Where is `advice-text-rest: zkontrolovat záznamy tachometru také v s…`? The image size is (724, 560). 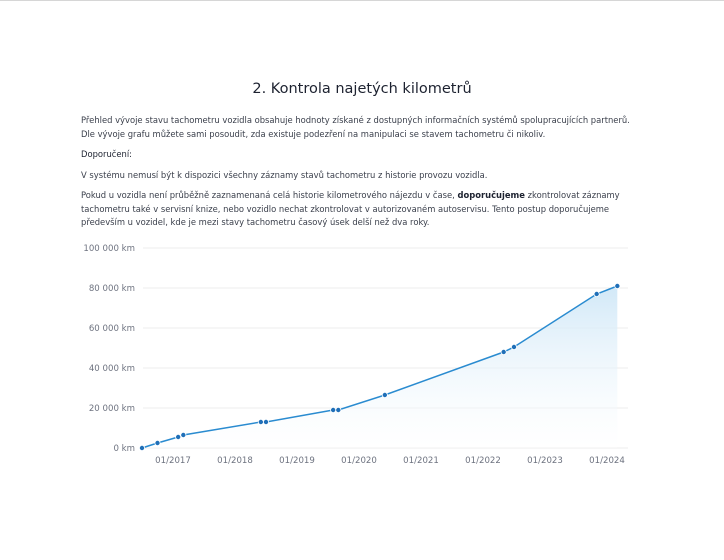
advice-text-rest: zkontrolovat záznamy tachometru také v s… is located at coordinates (350, 209).